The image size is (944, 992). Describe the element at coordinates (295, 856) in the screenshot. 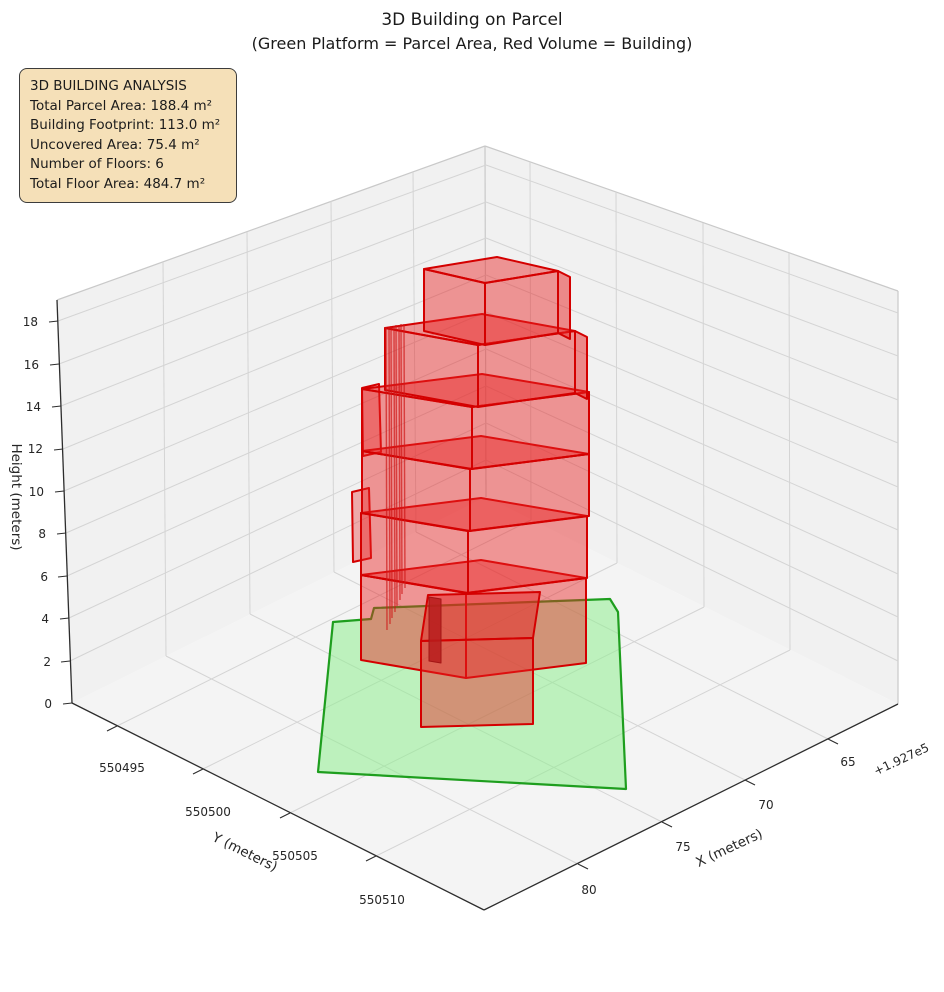

I see `y-tick-label: 550505` at that location.